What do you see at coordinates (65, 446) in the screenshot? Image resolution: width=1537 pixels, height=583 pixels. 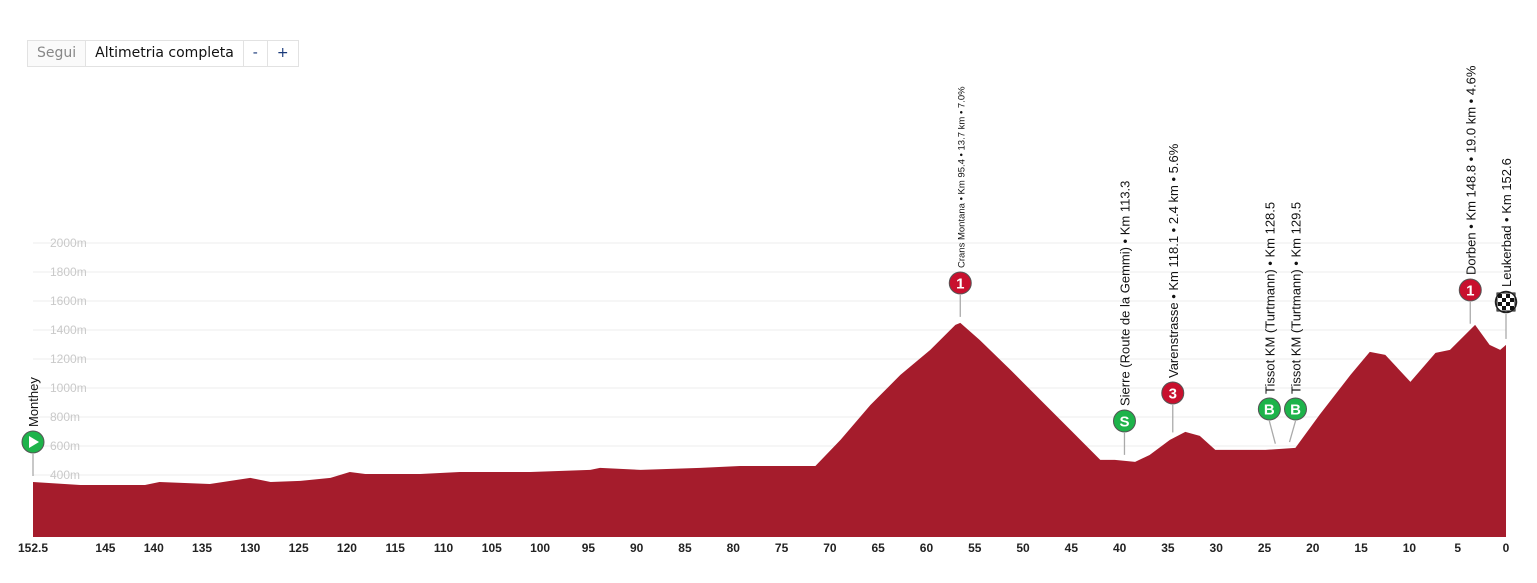 I see `y-tick-label: 600m` at bounding box center [65, 446].